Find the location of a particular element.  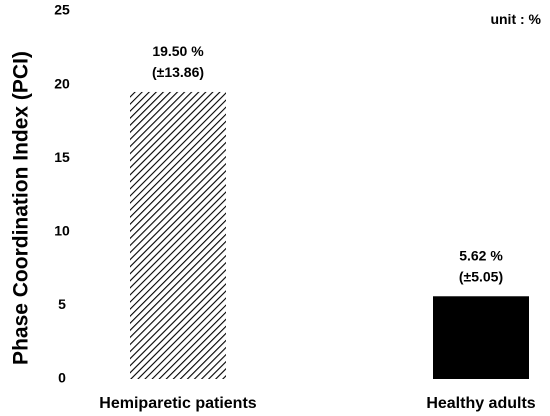

y-tick-label: 0 is located at coordinates (62, 378).